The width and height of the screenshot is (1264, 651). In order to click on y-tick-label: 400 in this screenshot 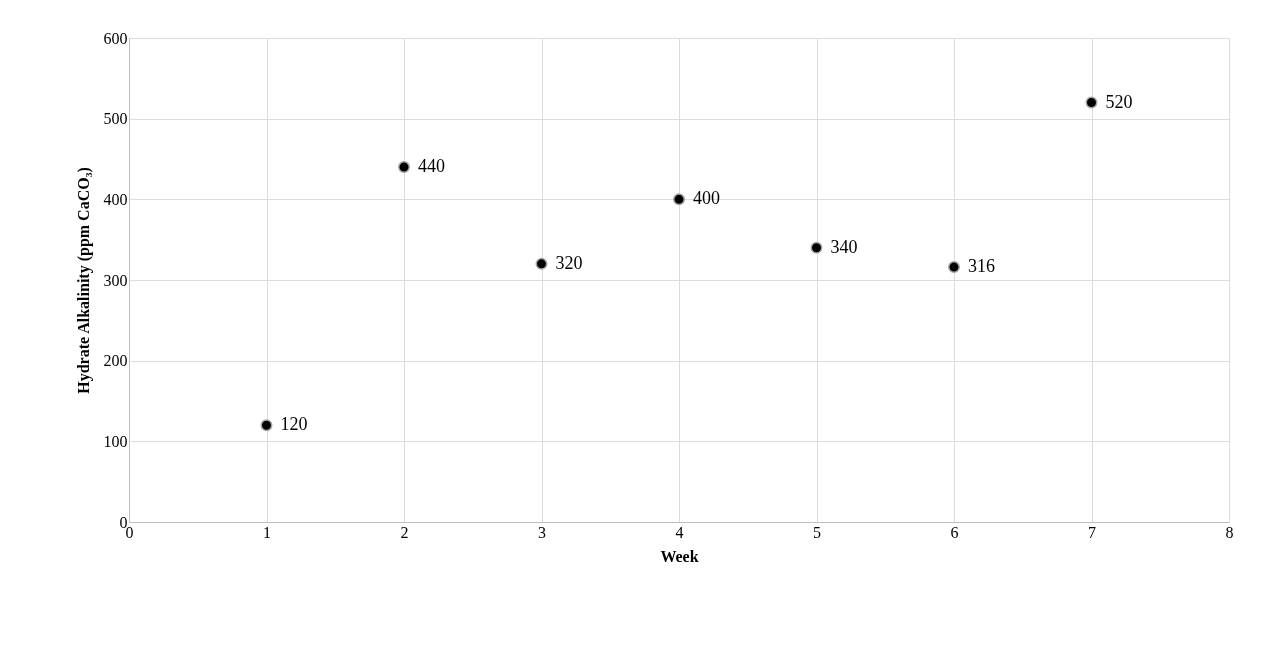, I will do `click(115, 199)`.